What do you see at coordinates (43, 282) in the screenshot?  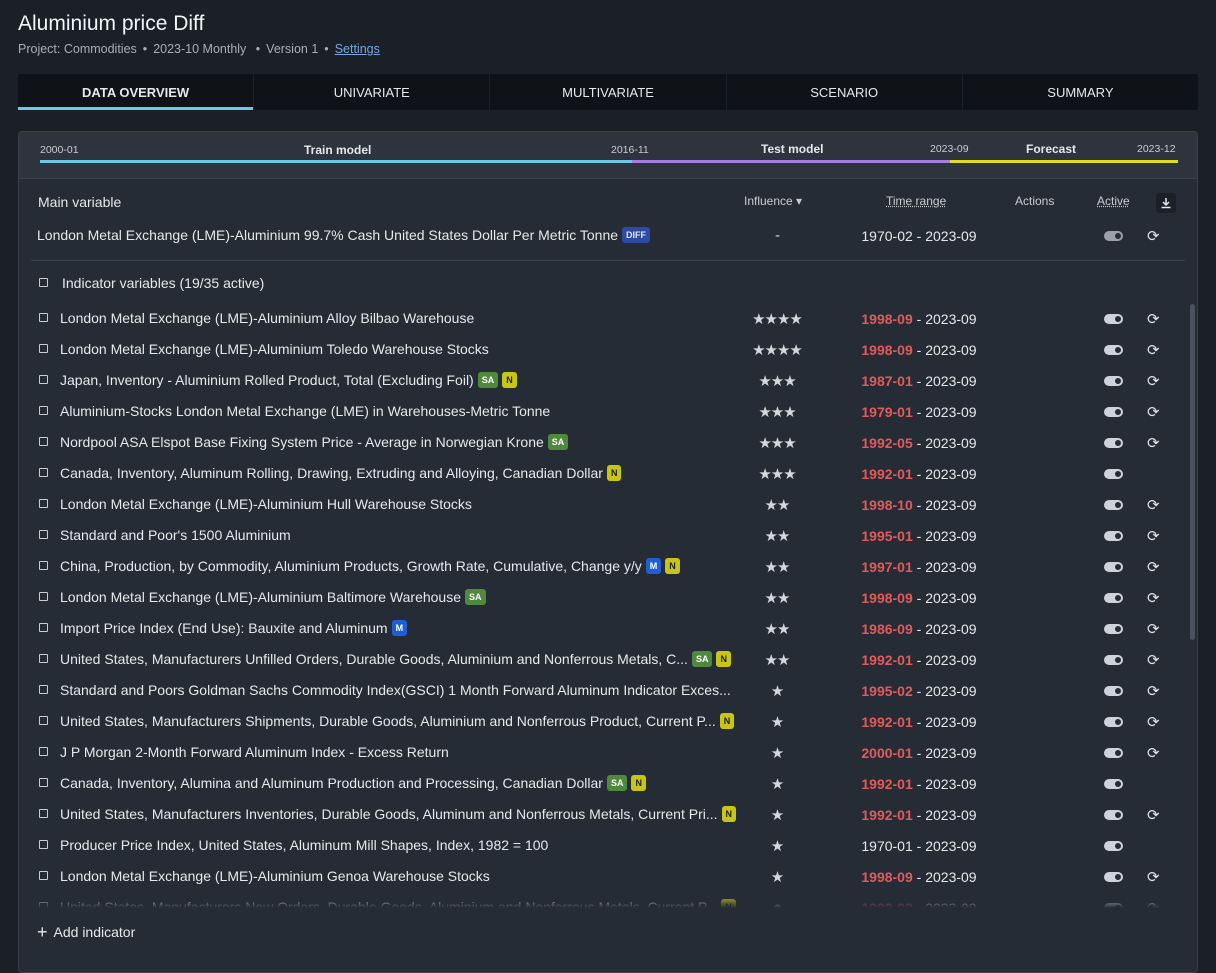 I see `select-all-checkbox` at bounding box center [43, 282].